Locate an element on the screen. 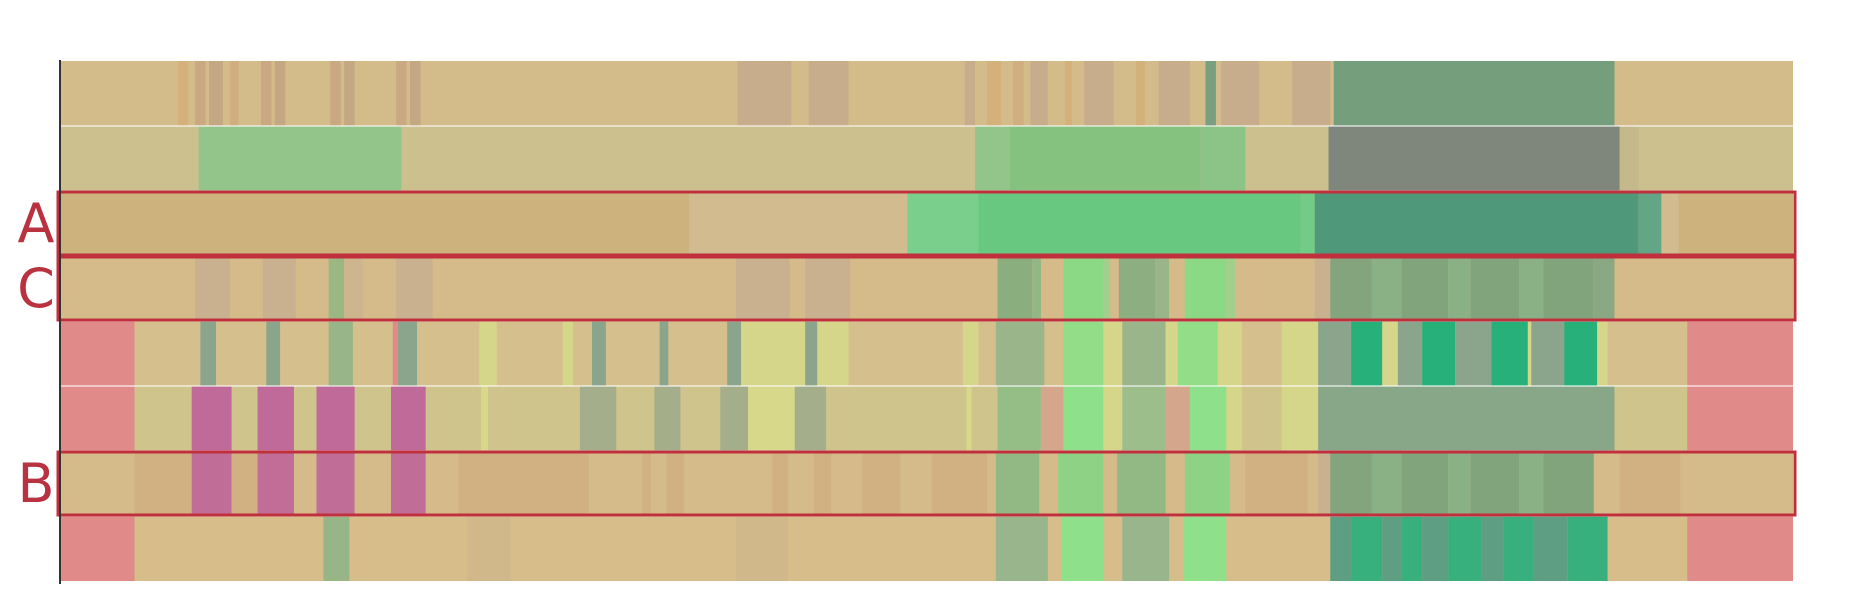 Image resolution: width=1851 pixels, height=600 pixels. heatmap-cell-r4-s32 is located at coordinates (1581, 353).